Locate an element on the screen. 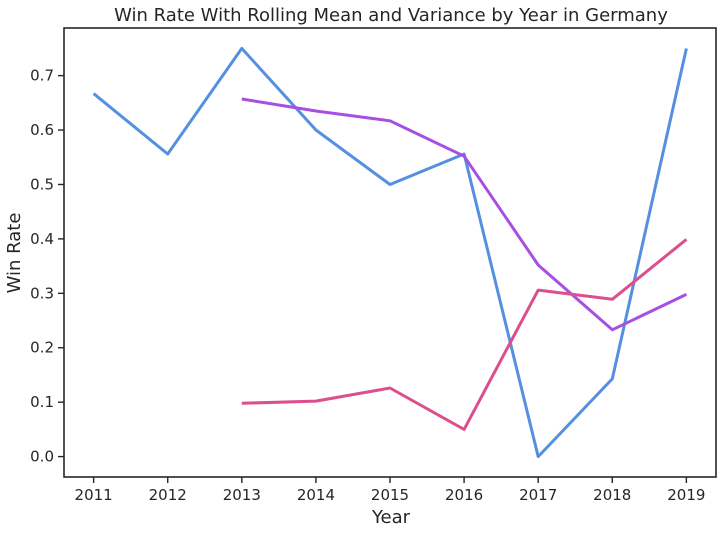  y-tick-label: 0.5 is located at coordinates (42, 184).